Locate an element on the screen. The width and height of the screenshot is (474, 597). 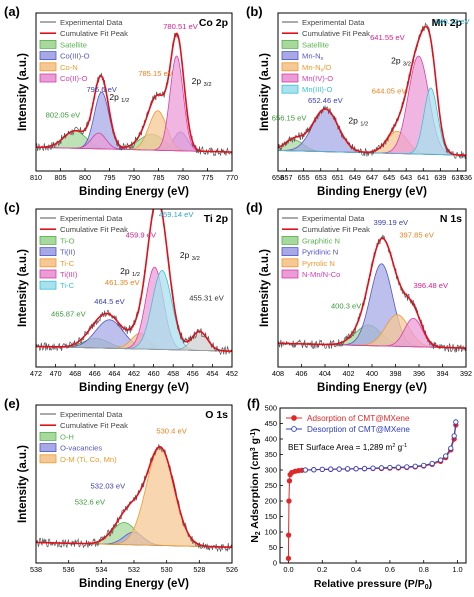
legend-entry: Mn(III)-O is located at coordinates (317, 89).